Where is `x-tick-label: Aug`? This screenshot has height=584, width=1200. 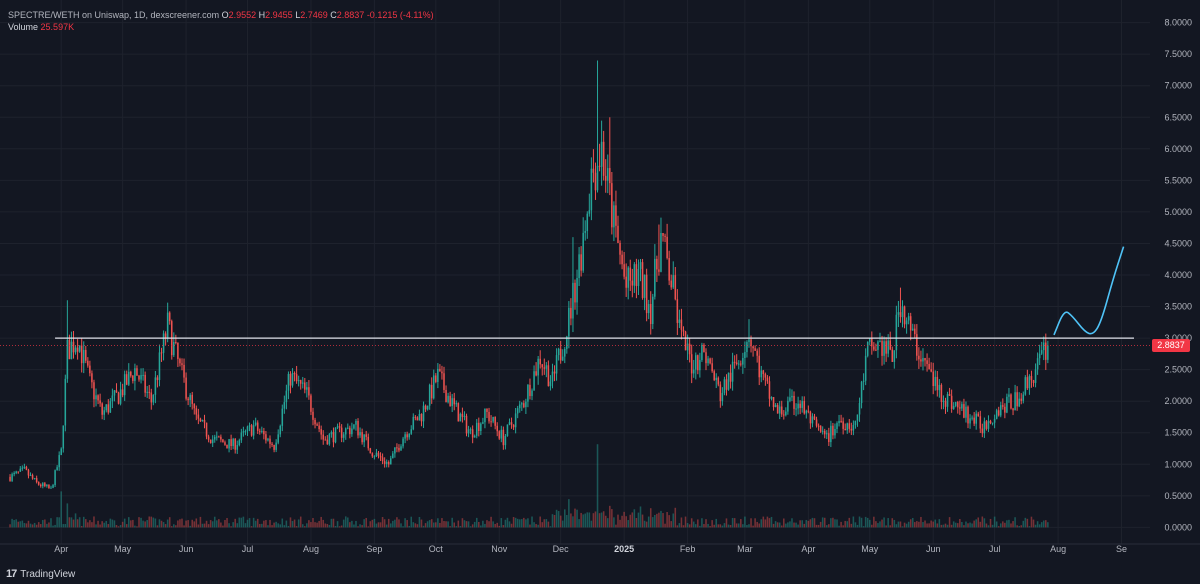 x-tick-label: Aug is located at coordinates (311, 549).